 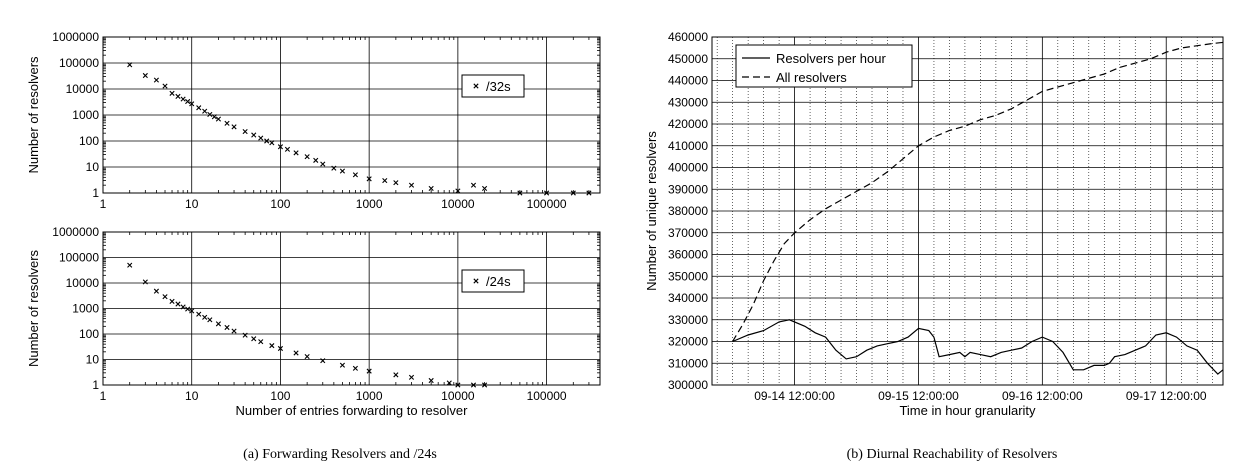 I want to click on legend: /32s, so click(x=493, y=86).